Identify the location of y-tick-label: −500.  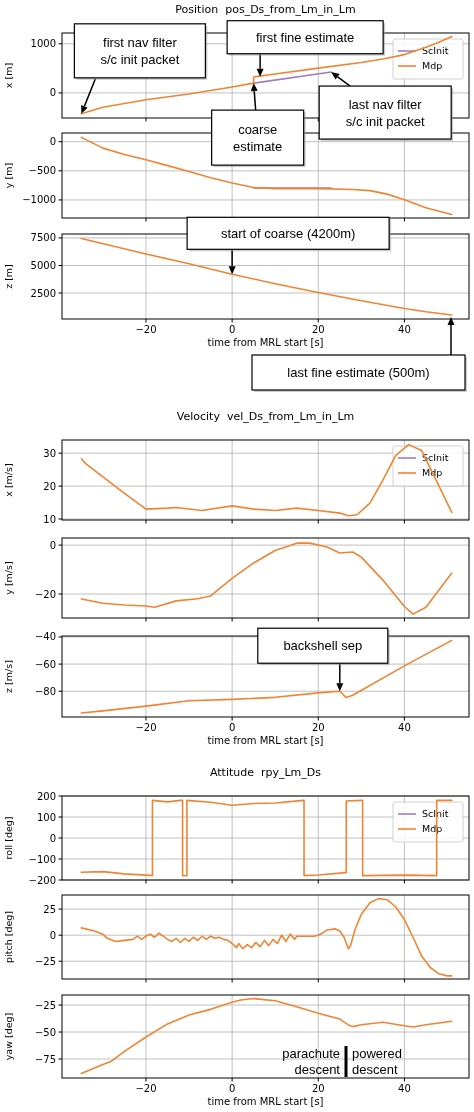
(42, 171).